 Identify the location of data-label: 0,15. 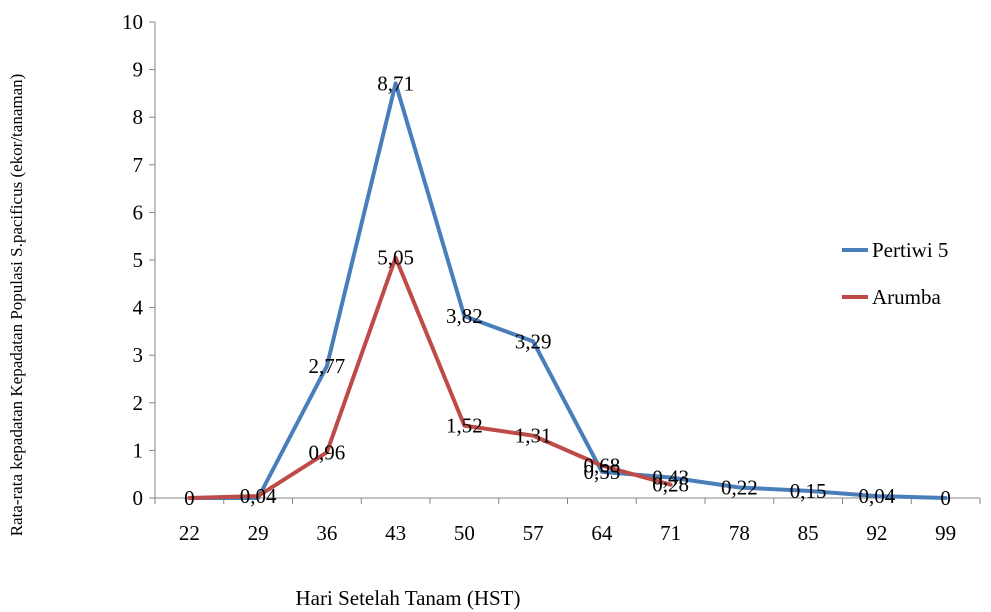
(808, 491).